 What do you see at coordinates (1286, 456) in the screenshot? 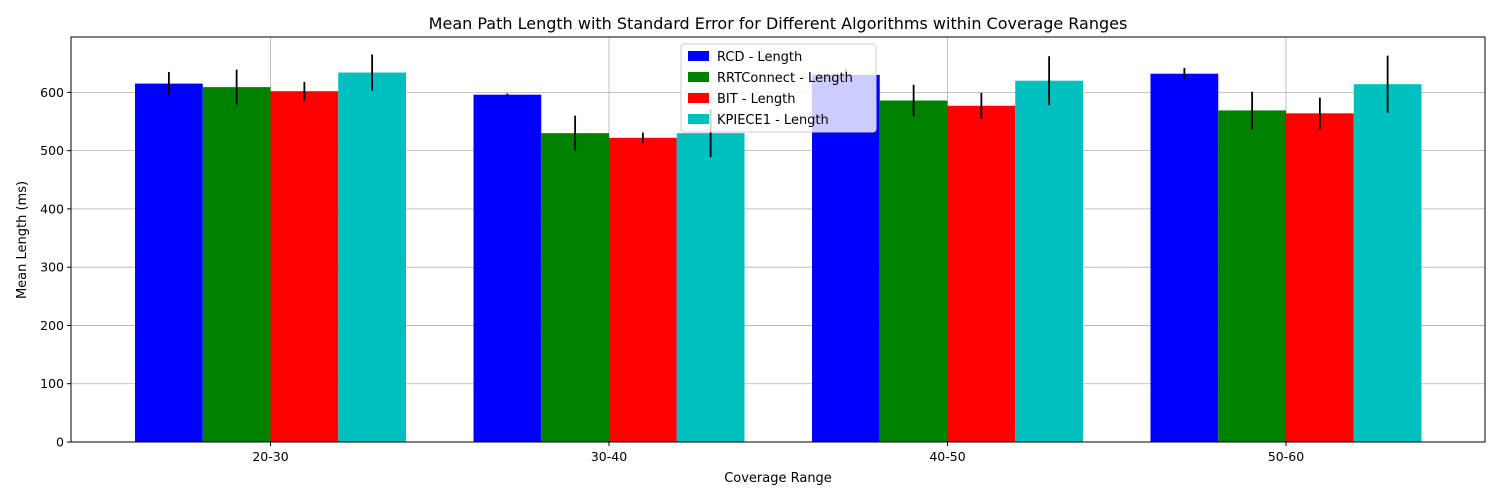
I see `x-tick-label: 50-60` at bounding box center [1286, 456].